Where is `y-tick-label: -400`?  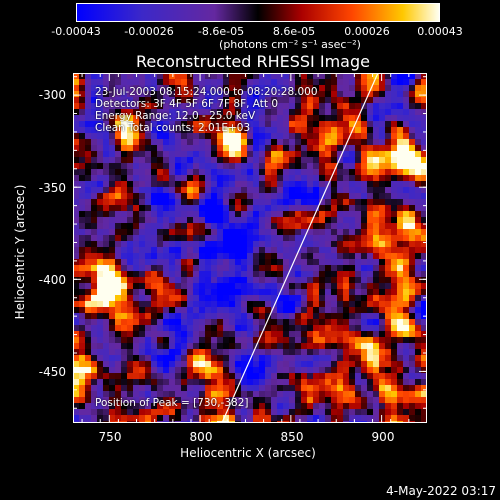
y-tick-label: -400 is located at coordinates (52, 280).